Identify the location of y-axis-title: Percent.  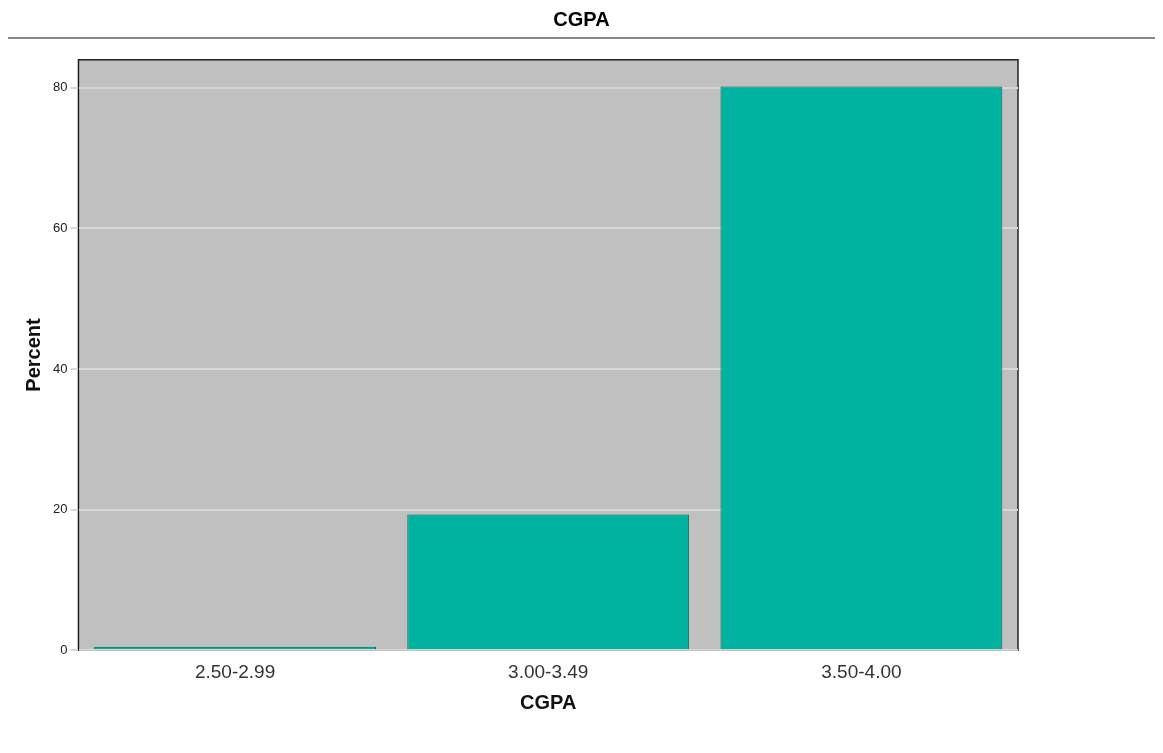
(32, 354).